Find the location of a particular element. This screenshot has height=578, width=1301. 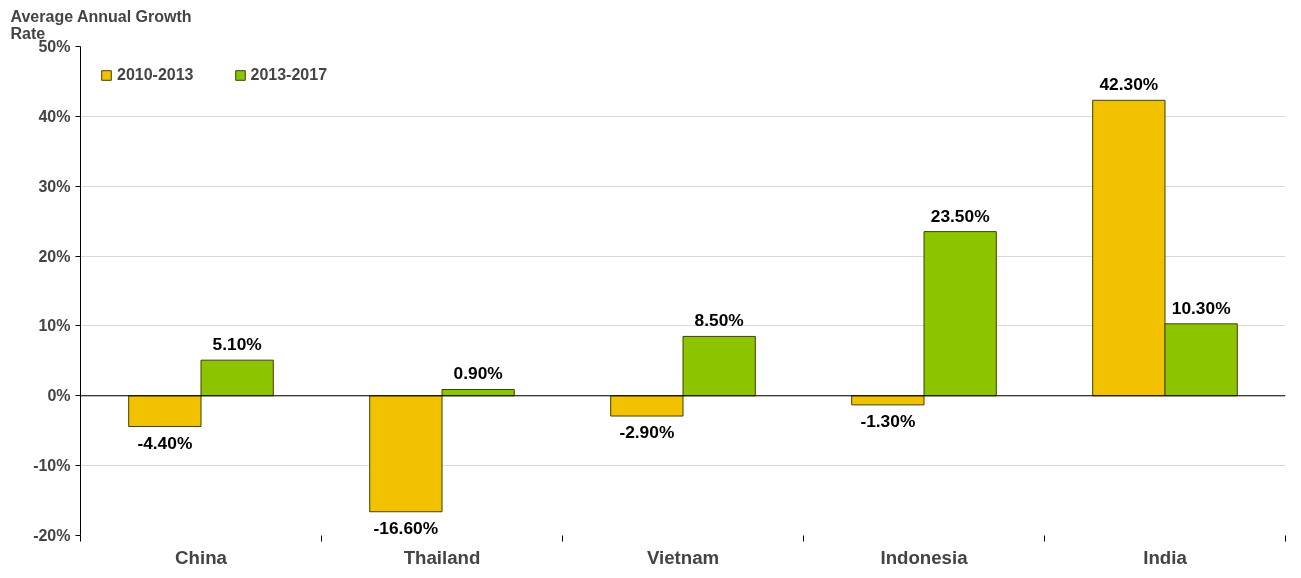

y-tick-label: 30% is located at coordinates (54, 186).